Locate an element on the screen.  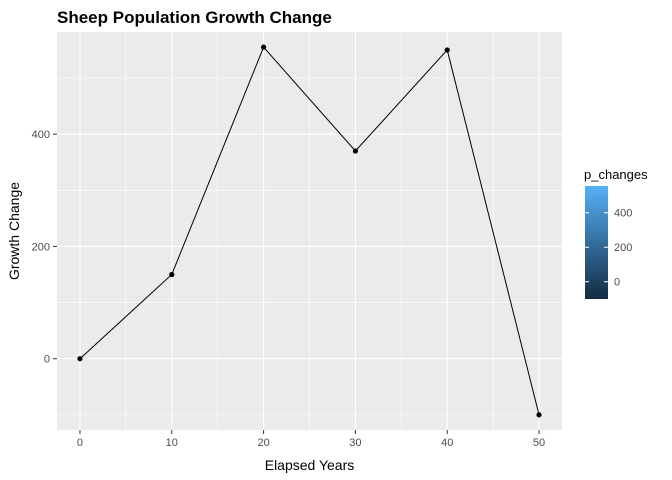
y-axis-title: Growth Change is located at coordinates (14, 231).